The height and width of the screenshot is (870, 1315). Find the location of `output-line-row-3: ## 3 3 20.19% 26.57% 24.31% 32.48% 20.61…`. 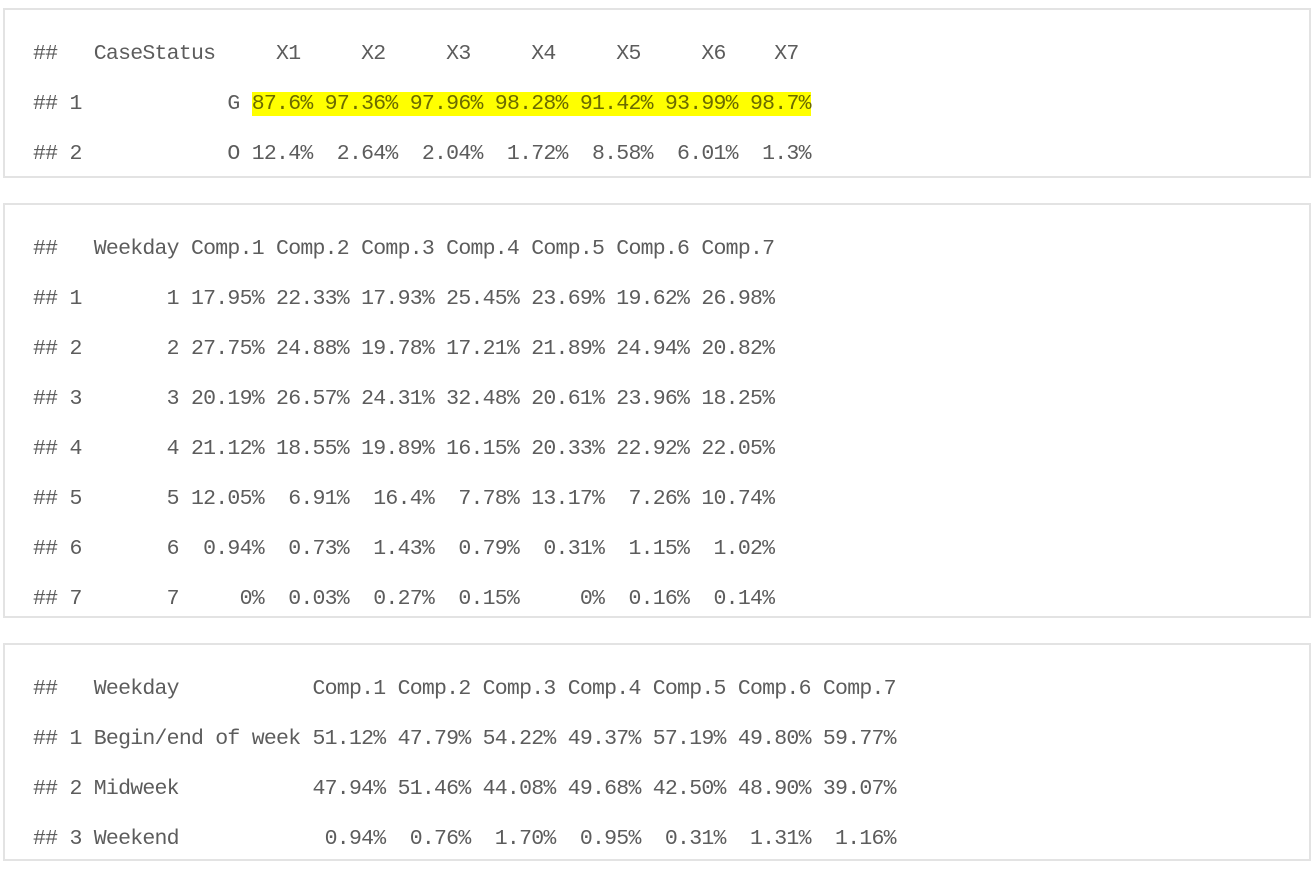

output-line-row-3: ## 3 3 20.19% 26.57% 24.31% 32.48% 20.61… is located at coordinates (404, 399).